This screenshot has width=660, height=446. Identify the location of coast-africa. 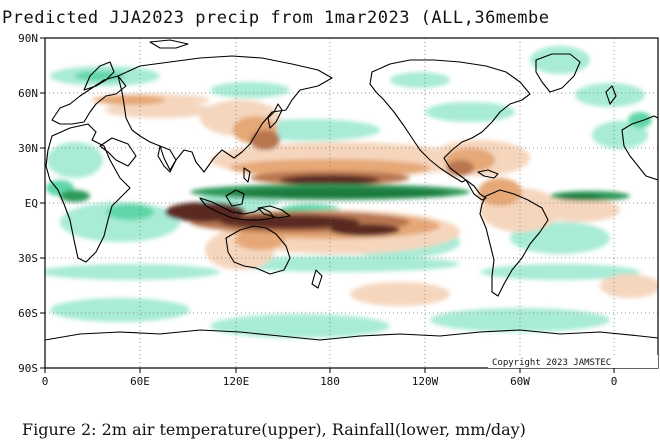
(88, 193).